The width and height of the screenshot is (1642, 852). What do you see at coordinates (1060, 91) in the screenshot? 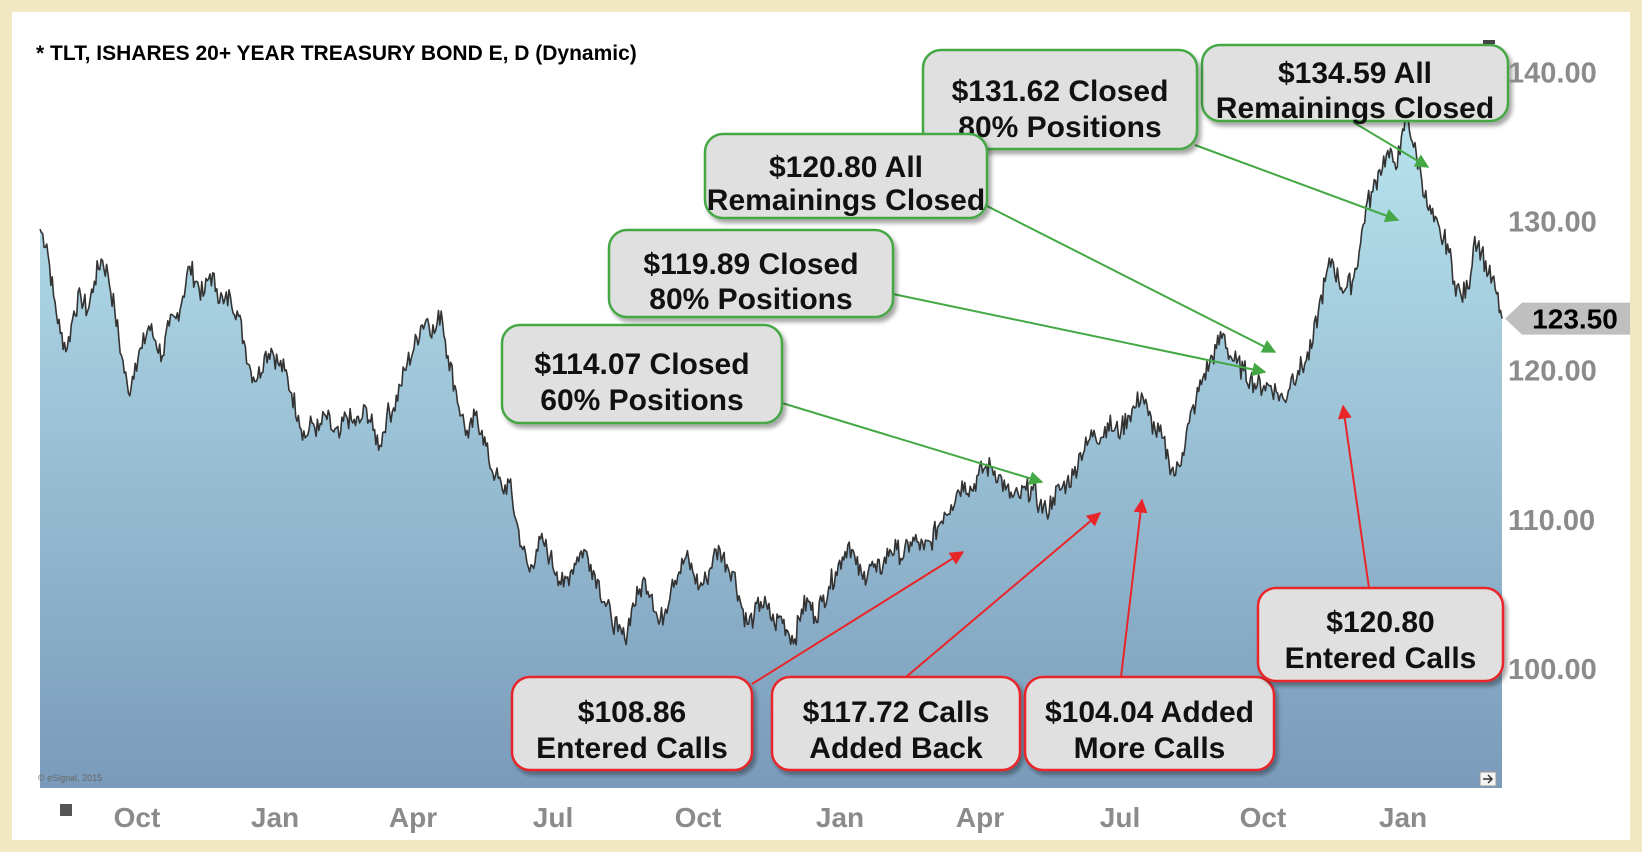
I see `annotation-text: $131.62 Closed` at bounding box center [1060, 91].